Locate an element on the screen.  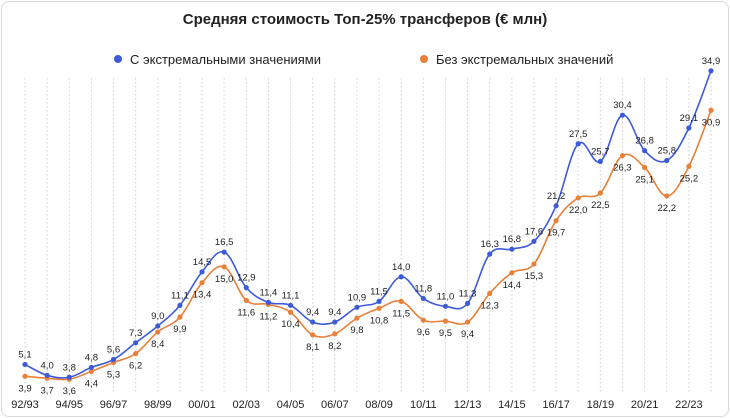
data-label-without-extremes: 9,4 is located at coordinates (467, 334).